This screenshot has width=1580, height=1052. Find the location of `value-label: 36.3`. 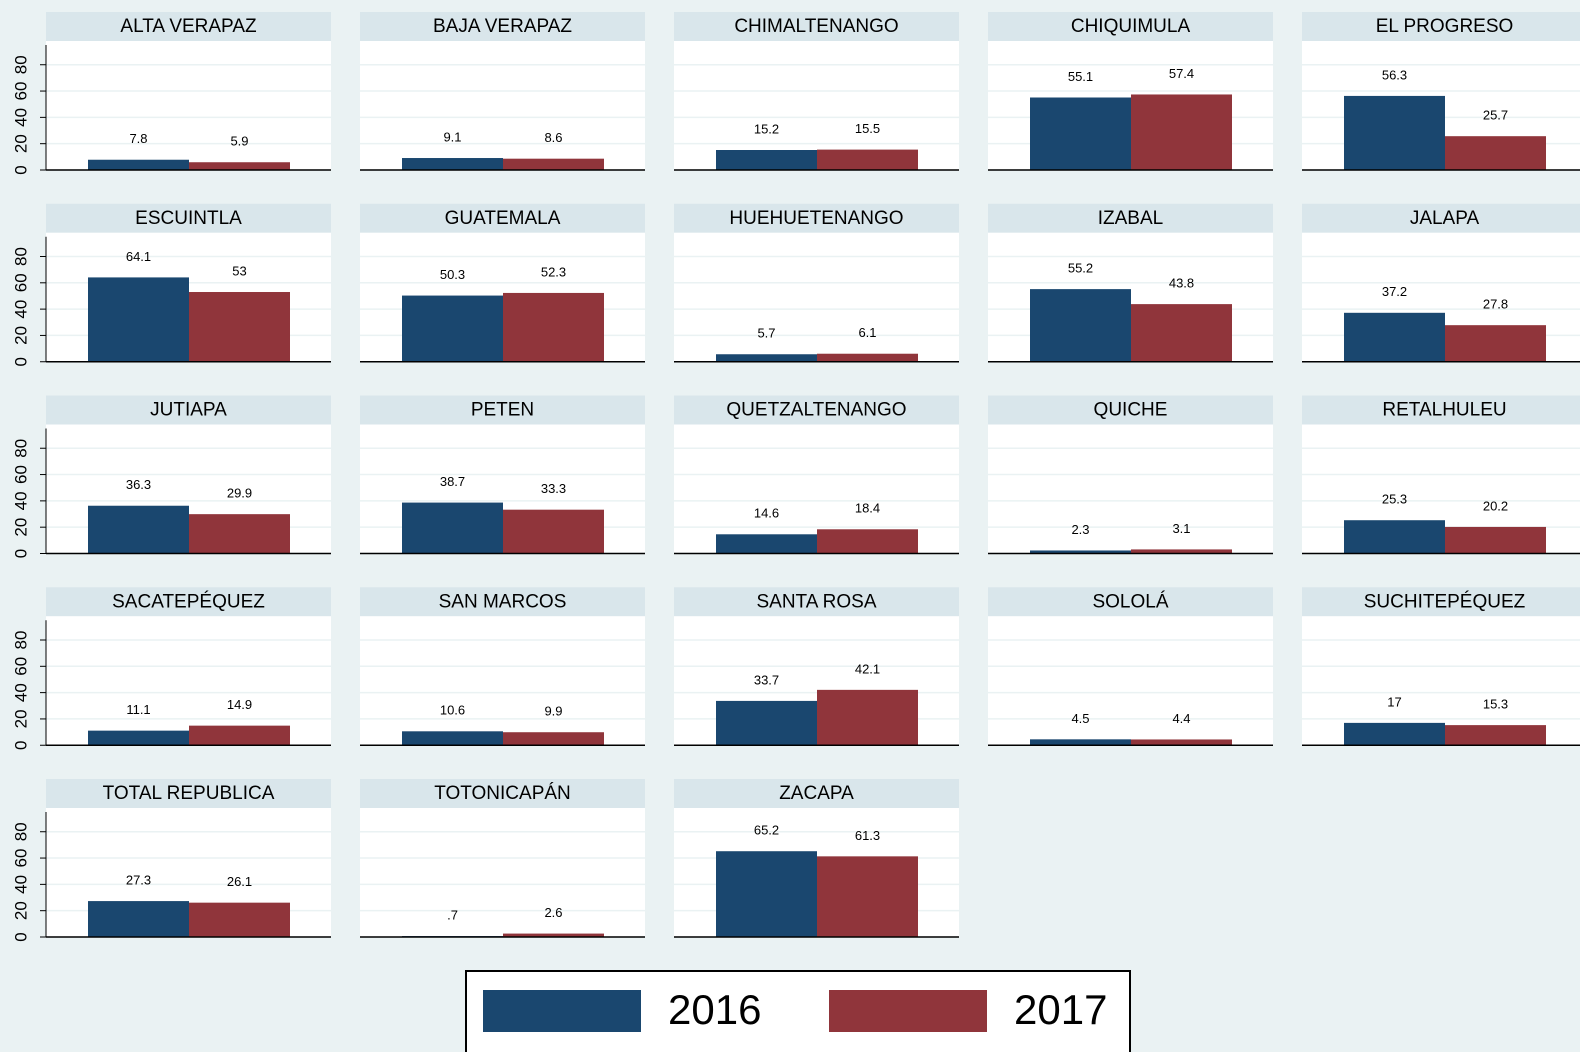

value-label: 36.3 is located at coordinates (138, 484).